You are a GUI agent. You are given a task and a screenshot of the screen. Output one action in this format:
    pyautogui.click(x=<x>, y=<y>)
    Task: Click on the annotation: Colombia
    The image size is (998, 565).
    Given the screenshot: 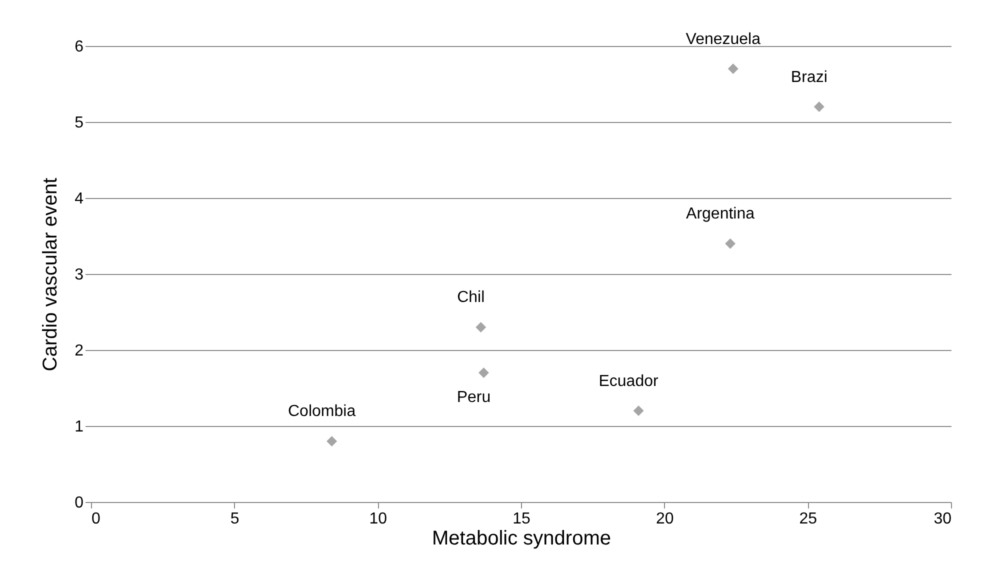 What is the action you would take?
    pyautogui.click(x=322, y=411)
    